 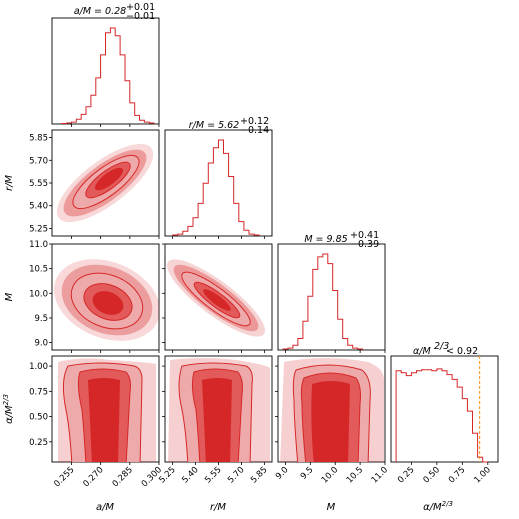 What do you see at coordinates (167, 475) in the screenshot?
I see `x-tick-label-1-0: 5.25` at bounding box center [167, 475].